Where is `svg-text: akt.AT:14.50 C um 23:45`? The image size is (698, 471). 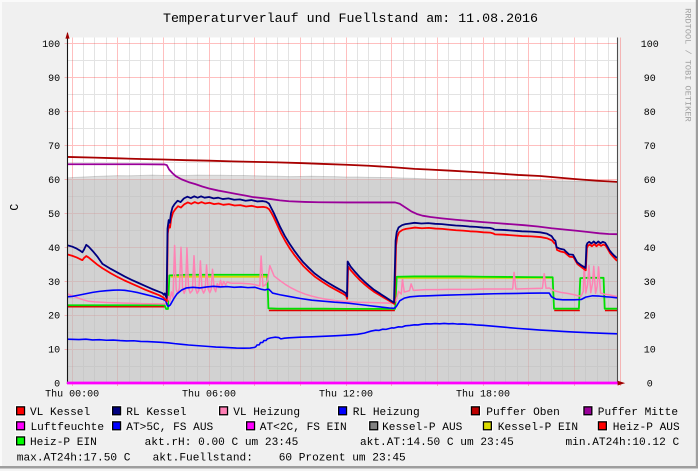 svg-text: akt.AT:14.50 C um 23:45 is located at coordinates (437, 443).